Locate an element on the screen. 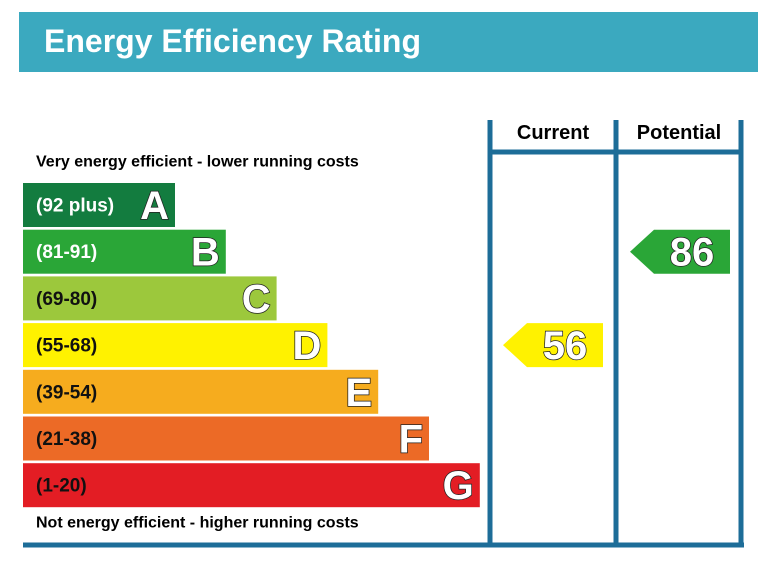 This screenshot has height=563, width=758. potential-arrow is located at coordinates (680, 251).